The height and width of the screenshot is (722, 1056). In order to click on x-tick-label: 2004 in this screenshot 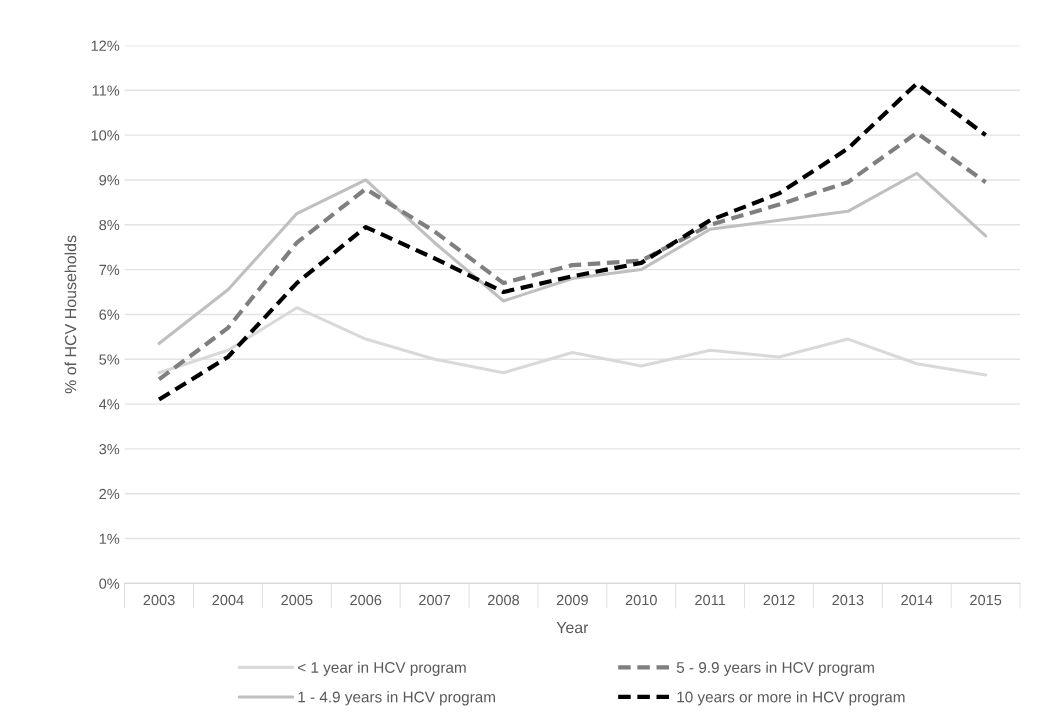, I will do `click(228, 600)`.